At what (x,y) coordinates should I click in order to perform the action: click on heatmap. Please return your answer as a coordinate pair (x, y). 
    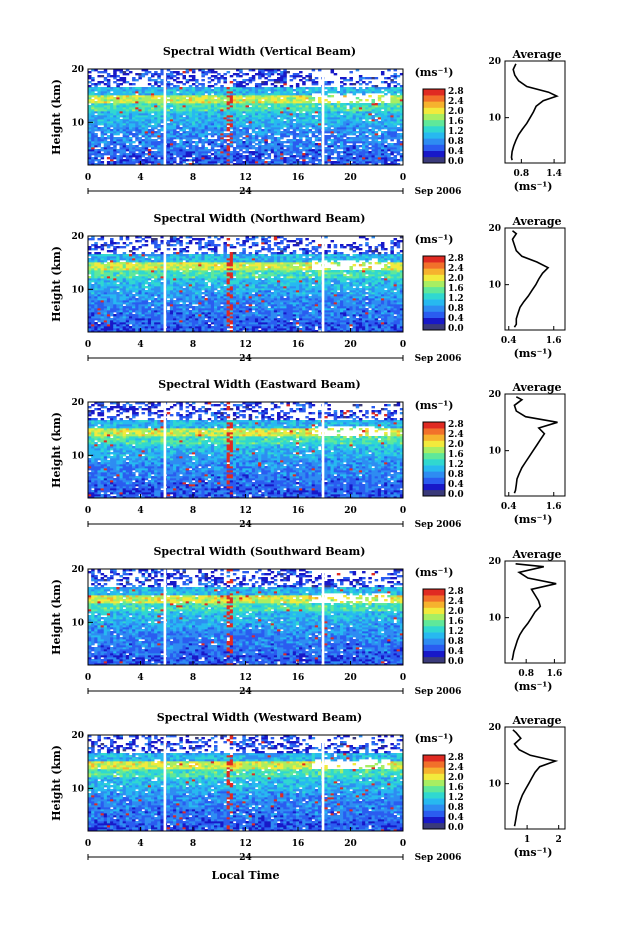
    Looking at the image, I should click on (245, 284).